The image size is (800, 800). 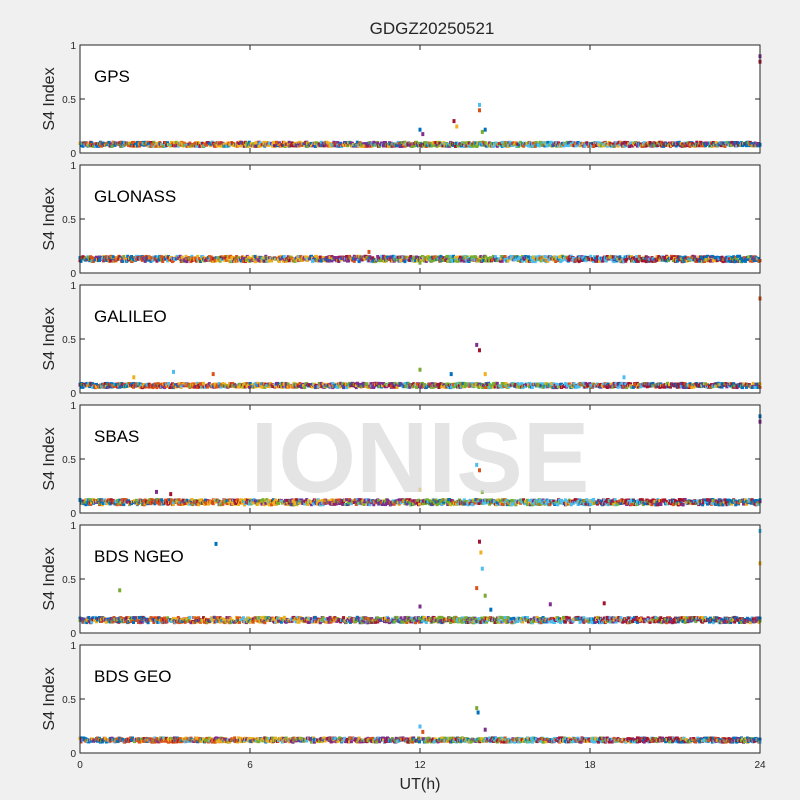 What do you see at coordinates (69, 340) in the screenshot?
I see `y-tick-label: 0.5` at bounding box center [69, 340].